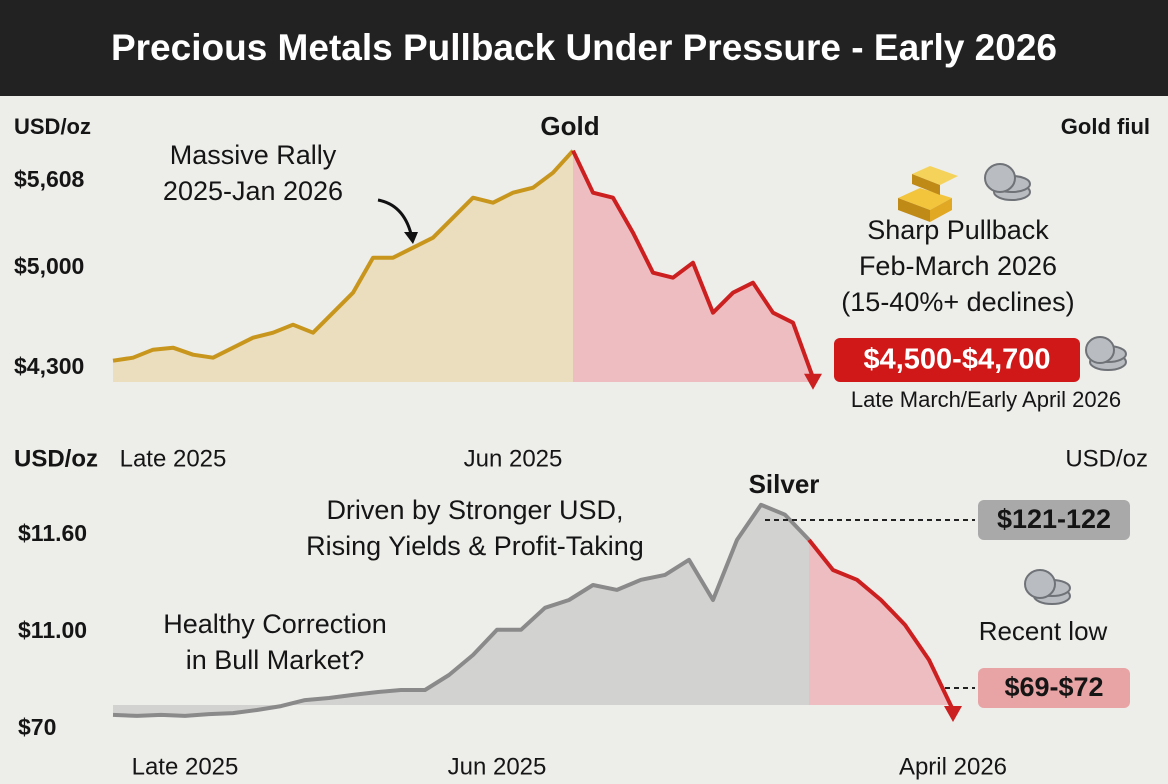  I want to click on corner-label: Gold fiul, so click(1105, 126).